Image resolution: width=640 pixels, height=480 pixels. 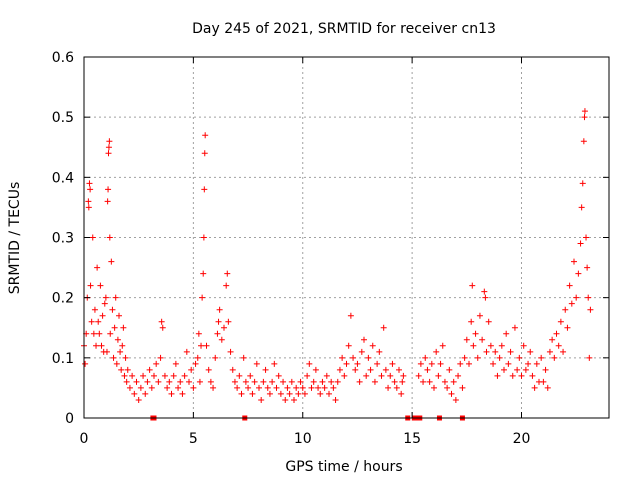 What do you see at coordinates (193, 439) in the screenshot?
I see `x-tick-label: 5` at bounding box center [193, 439].